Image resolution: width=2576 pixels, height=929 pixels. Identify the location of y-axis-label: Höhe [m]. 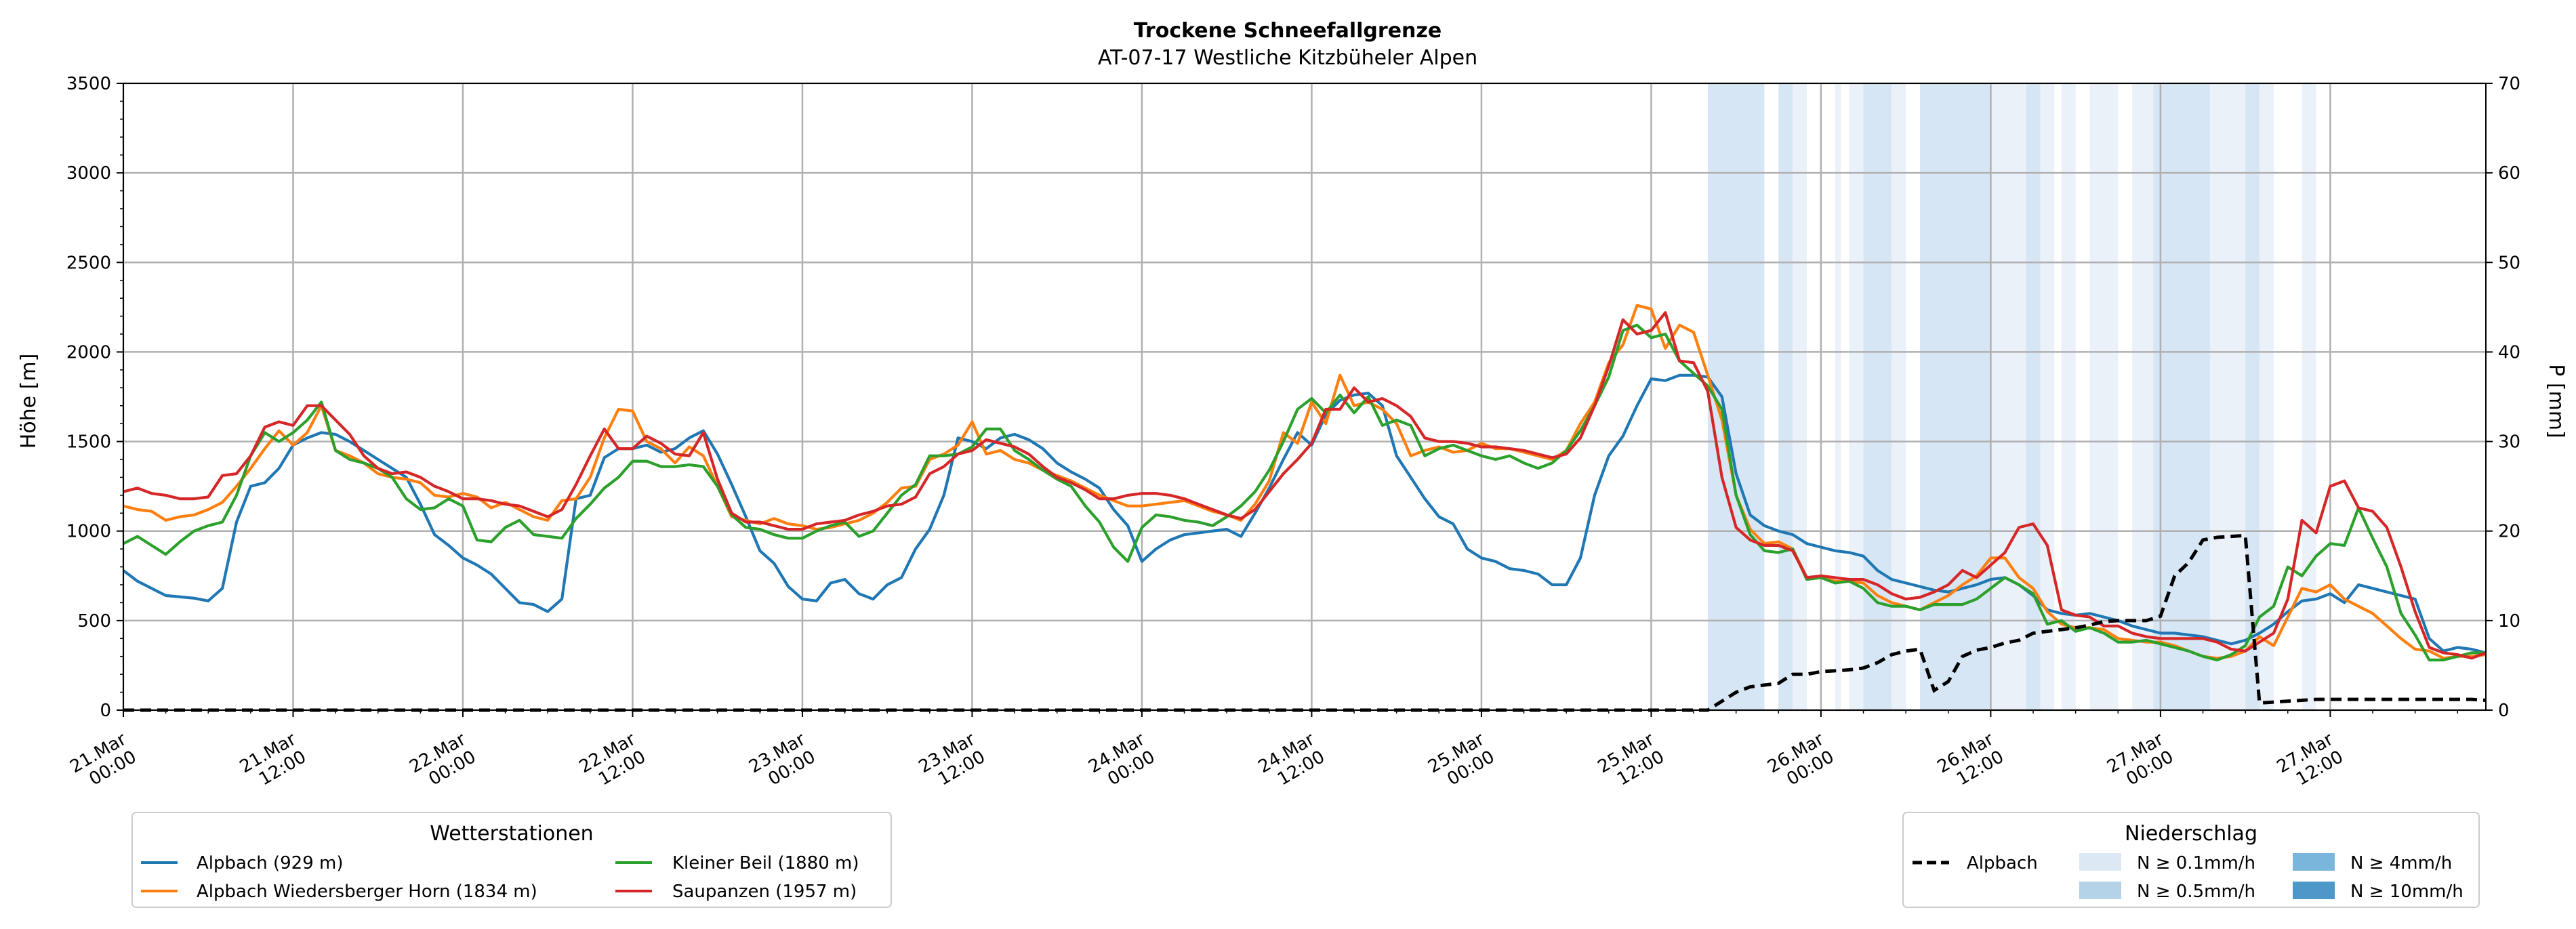
(29, 402).